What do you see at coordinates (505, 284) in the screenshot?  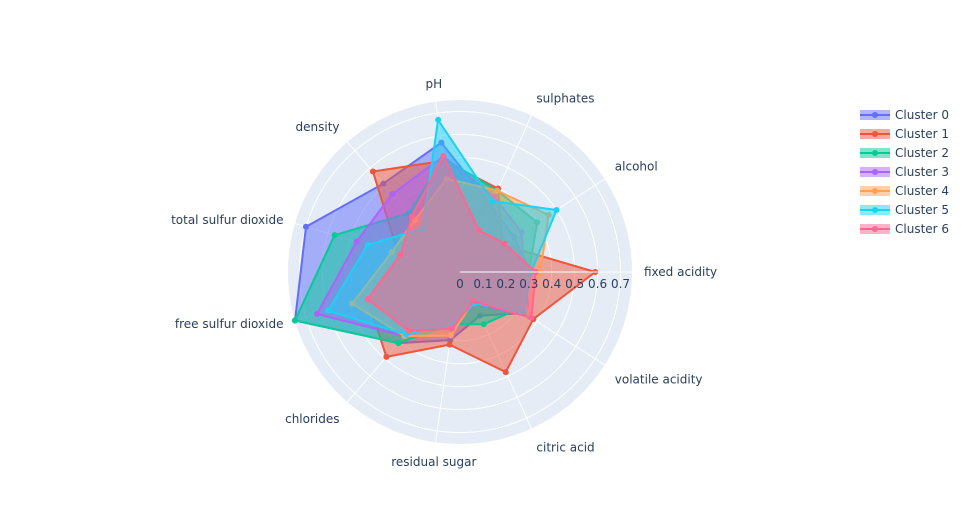 I see `radial-tick-label: 0.2` at bounding box center [505, 284].